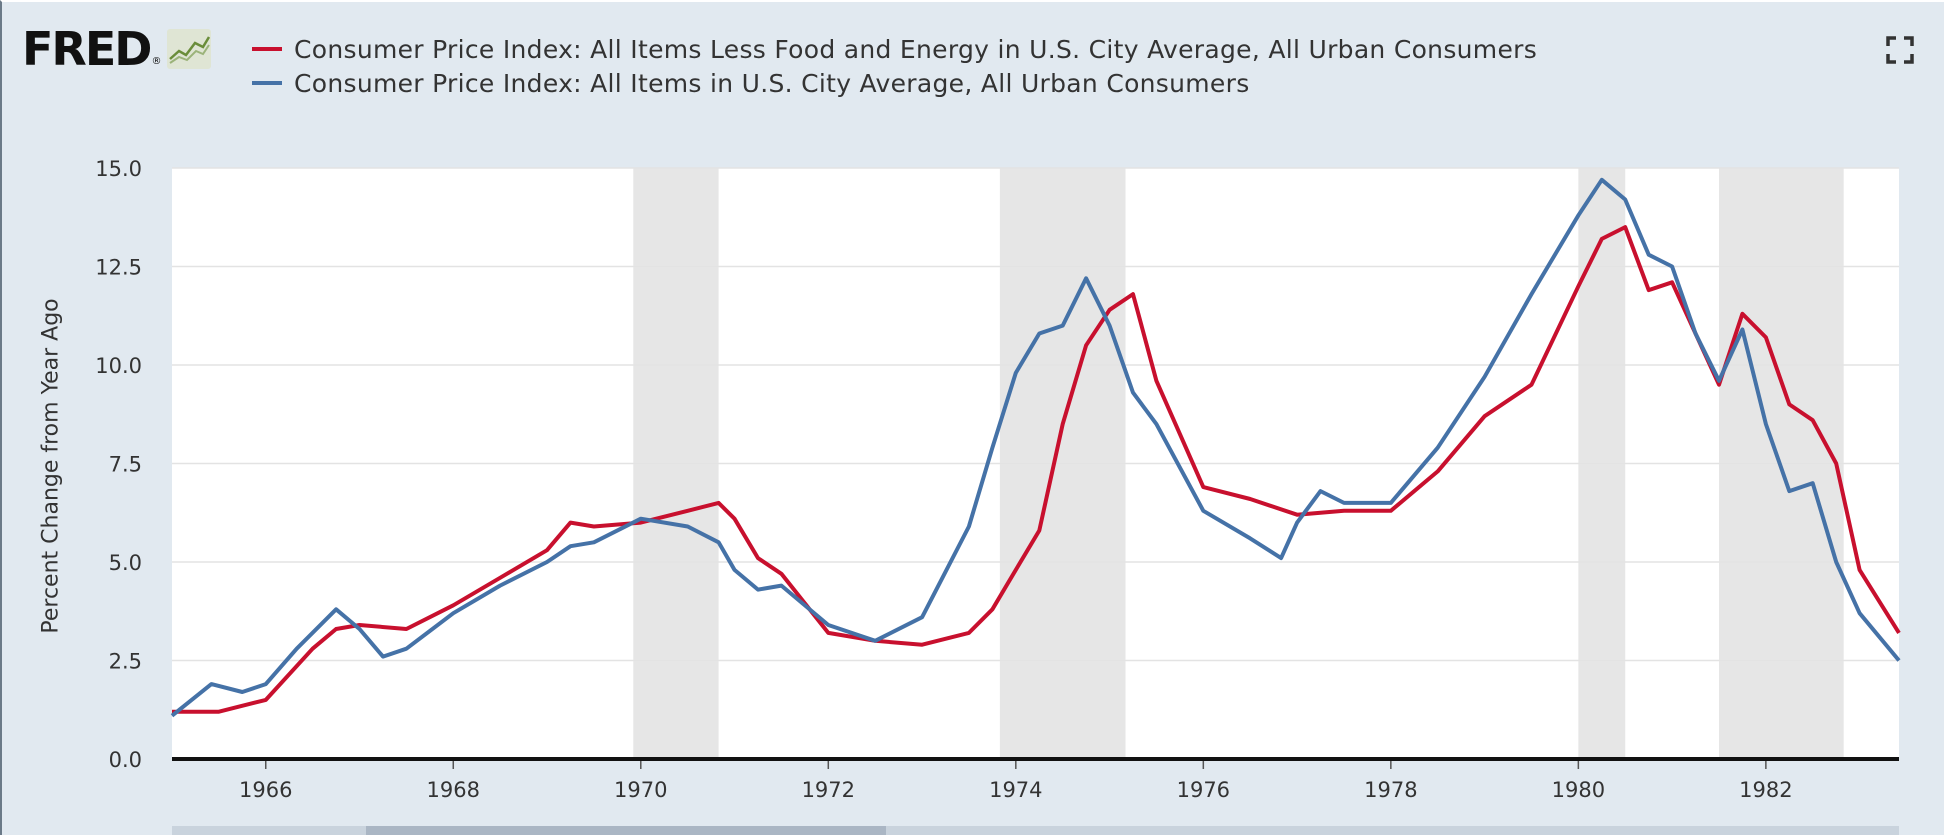  I want to click on x-tick-label-1: 1968, so click(453, 790).